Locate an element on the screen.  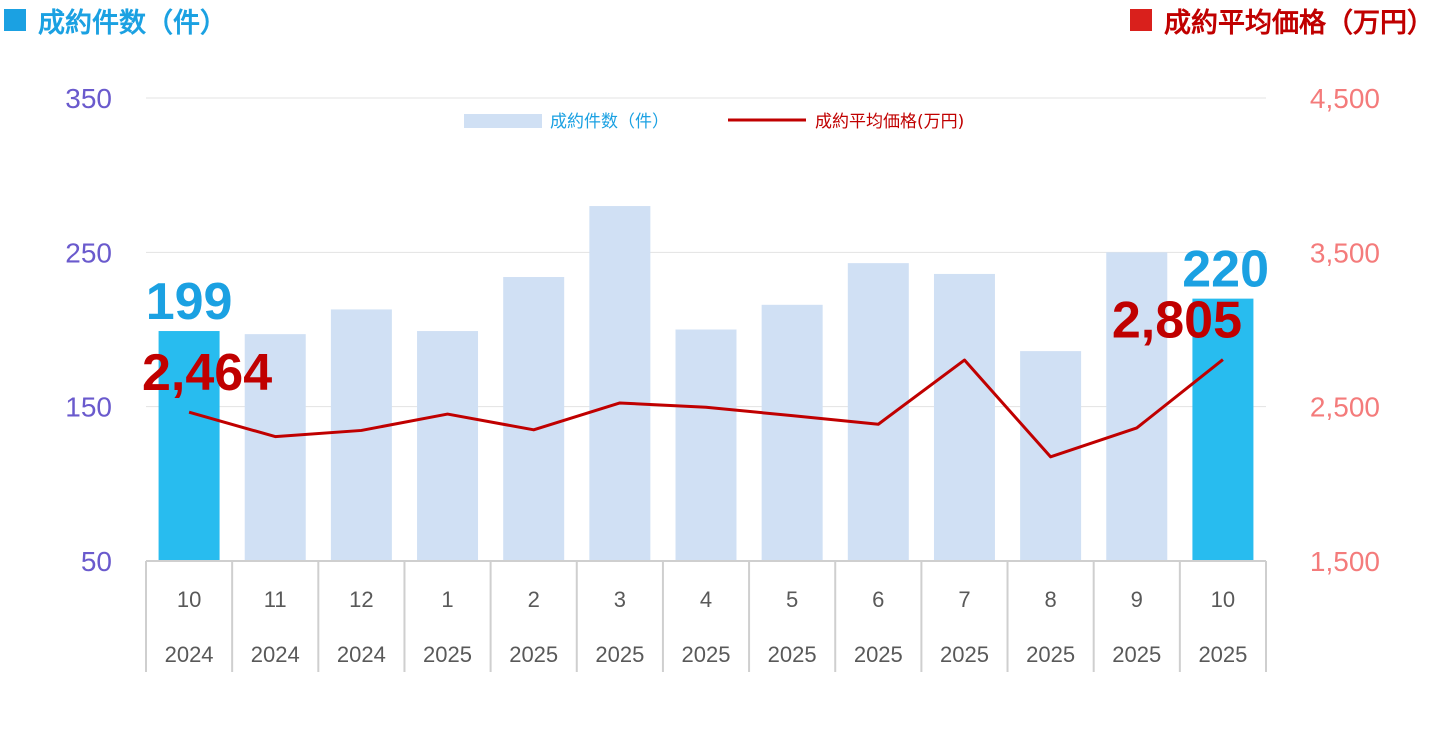
month-tick-label: 12 is located at coordinates (361, 599).